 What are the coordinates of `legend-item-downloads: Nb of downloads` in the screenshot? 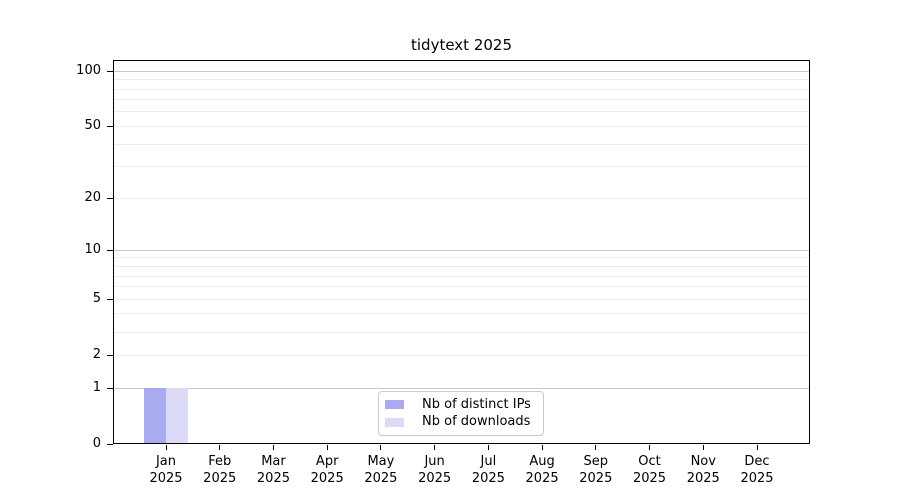 It's located at (460, 422).